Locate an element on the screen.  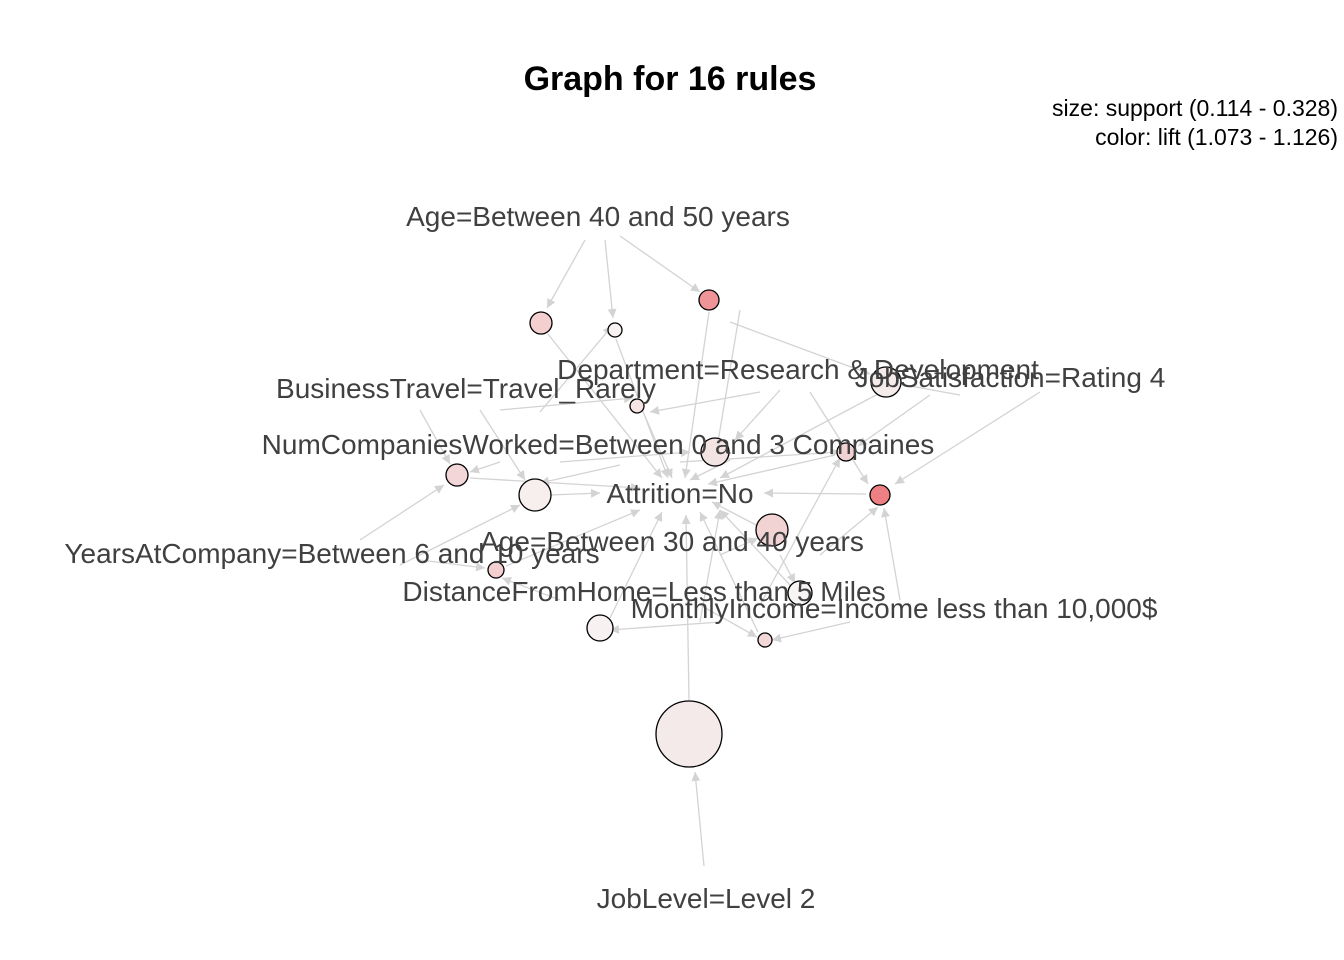
item-label-department: Department=Research & Development is located at coordinates (798, 369).